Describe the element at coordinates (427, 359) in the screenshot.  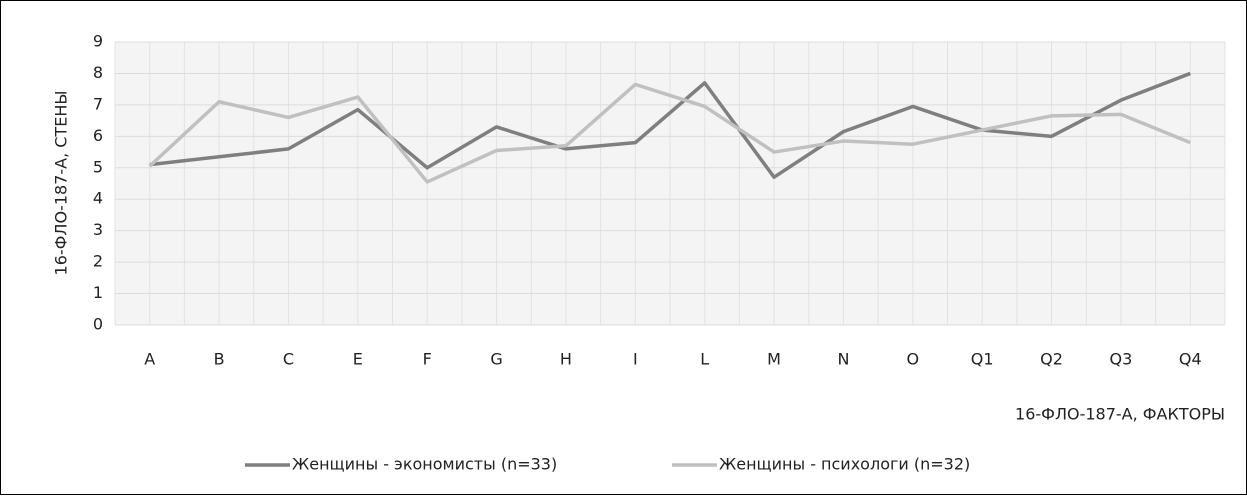
I see `x-tick-label: F` at that location.